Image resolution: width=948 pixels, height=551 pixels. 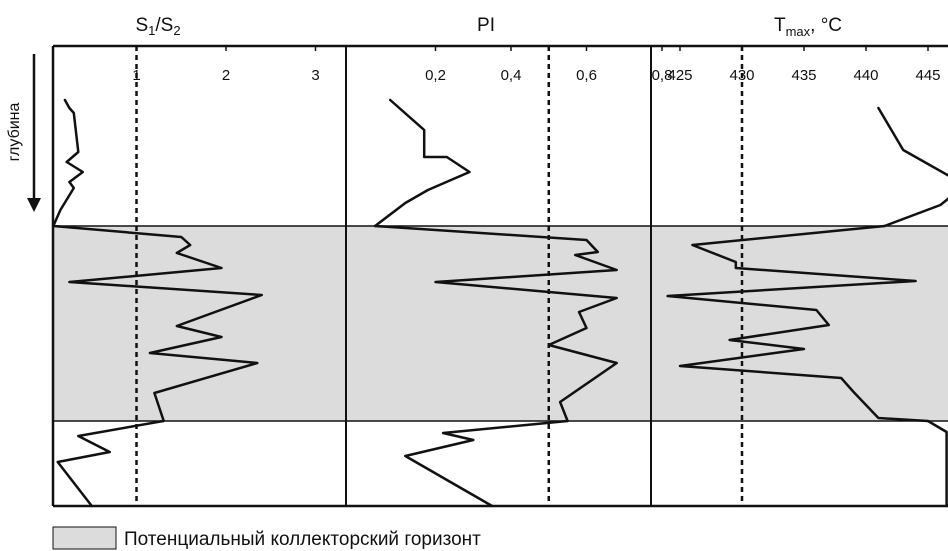 I want to click on depth-arrow-head, so click(x=34, y=205).